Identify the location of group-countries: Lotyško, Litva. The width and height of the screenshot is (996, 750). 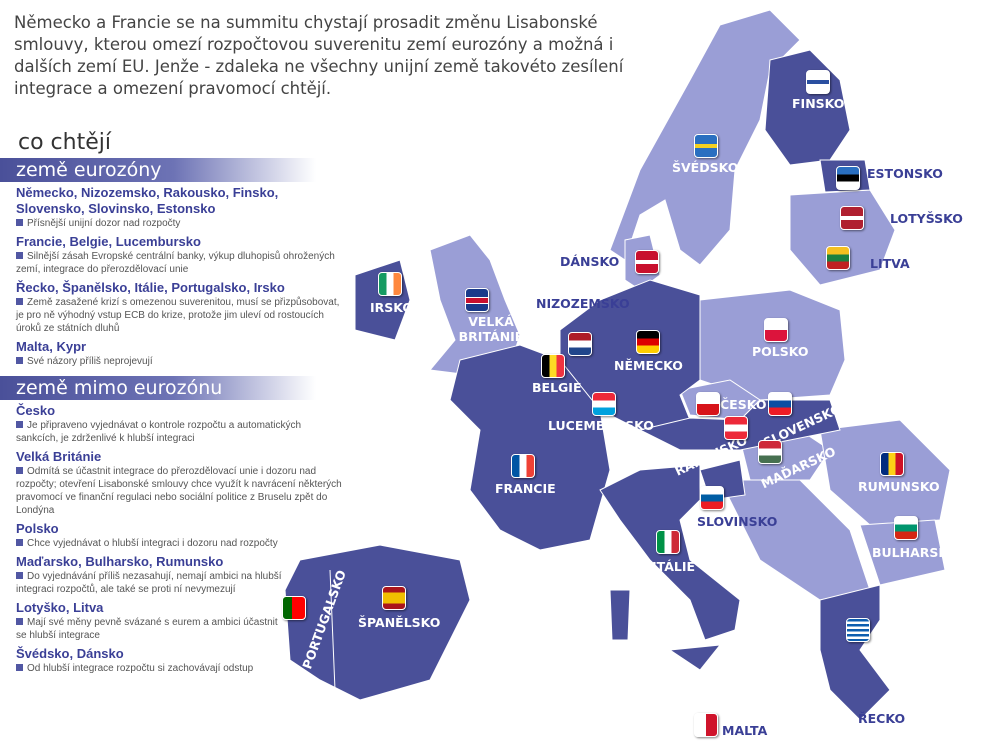
(60, 607).